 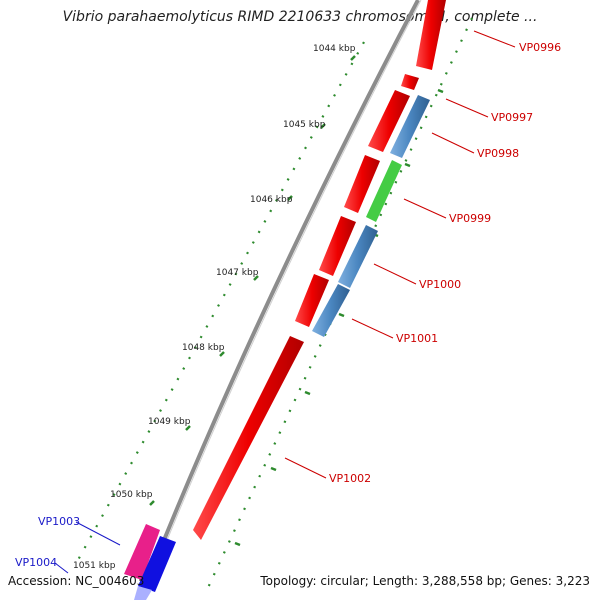 I want to click on gene-label-vp1003: VP1003, so click(x=59, y=521).